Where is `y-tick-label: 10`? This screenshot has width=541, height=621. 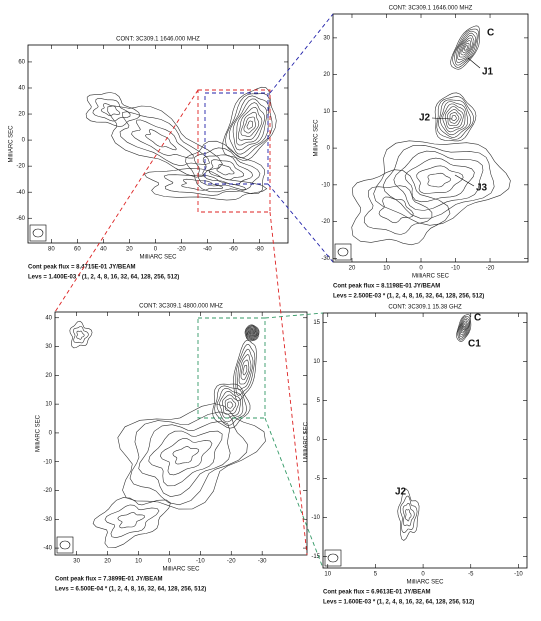
y-tick-label: 10 is located at coordinates (48, 405).